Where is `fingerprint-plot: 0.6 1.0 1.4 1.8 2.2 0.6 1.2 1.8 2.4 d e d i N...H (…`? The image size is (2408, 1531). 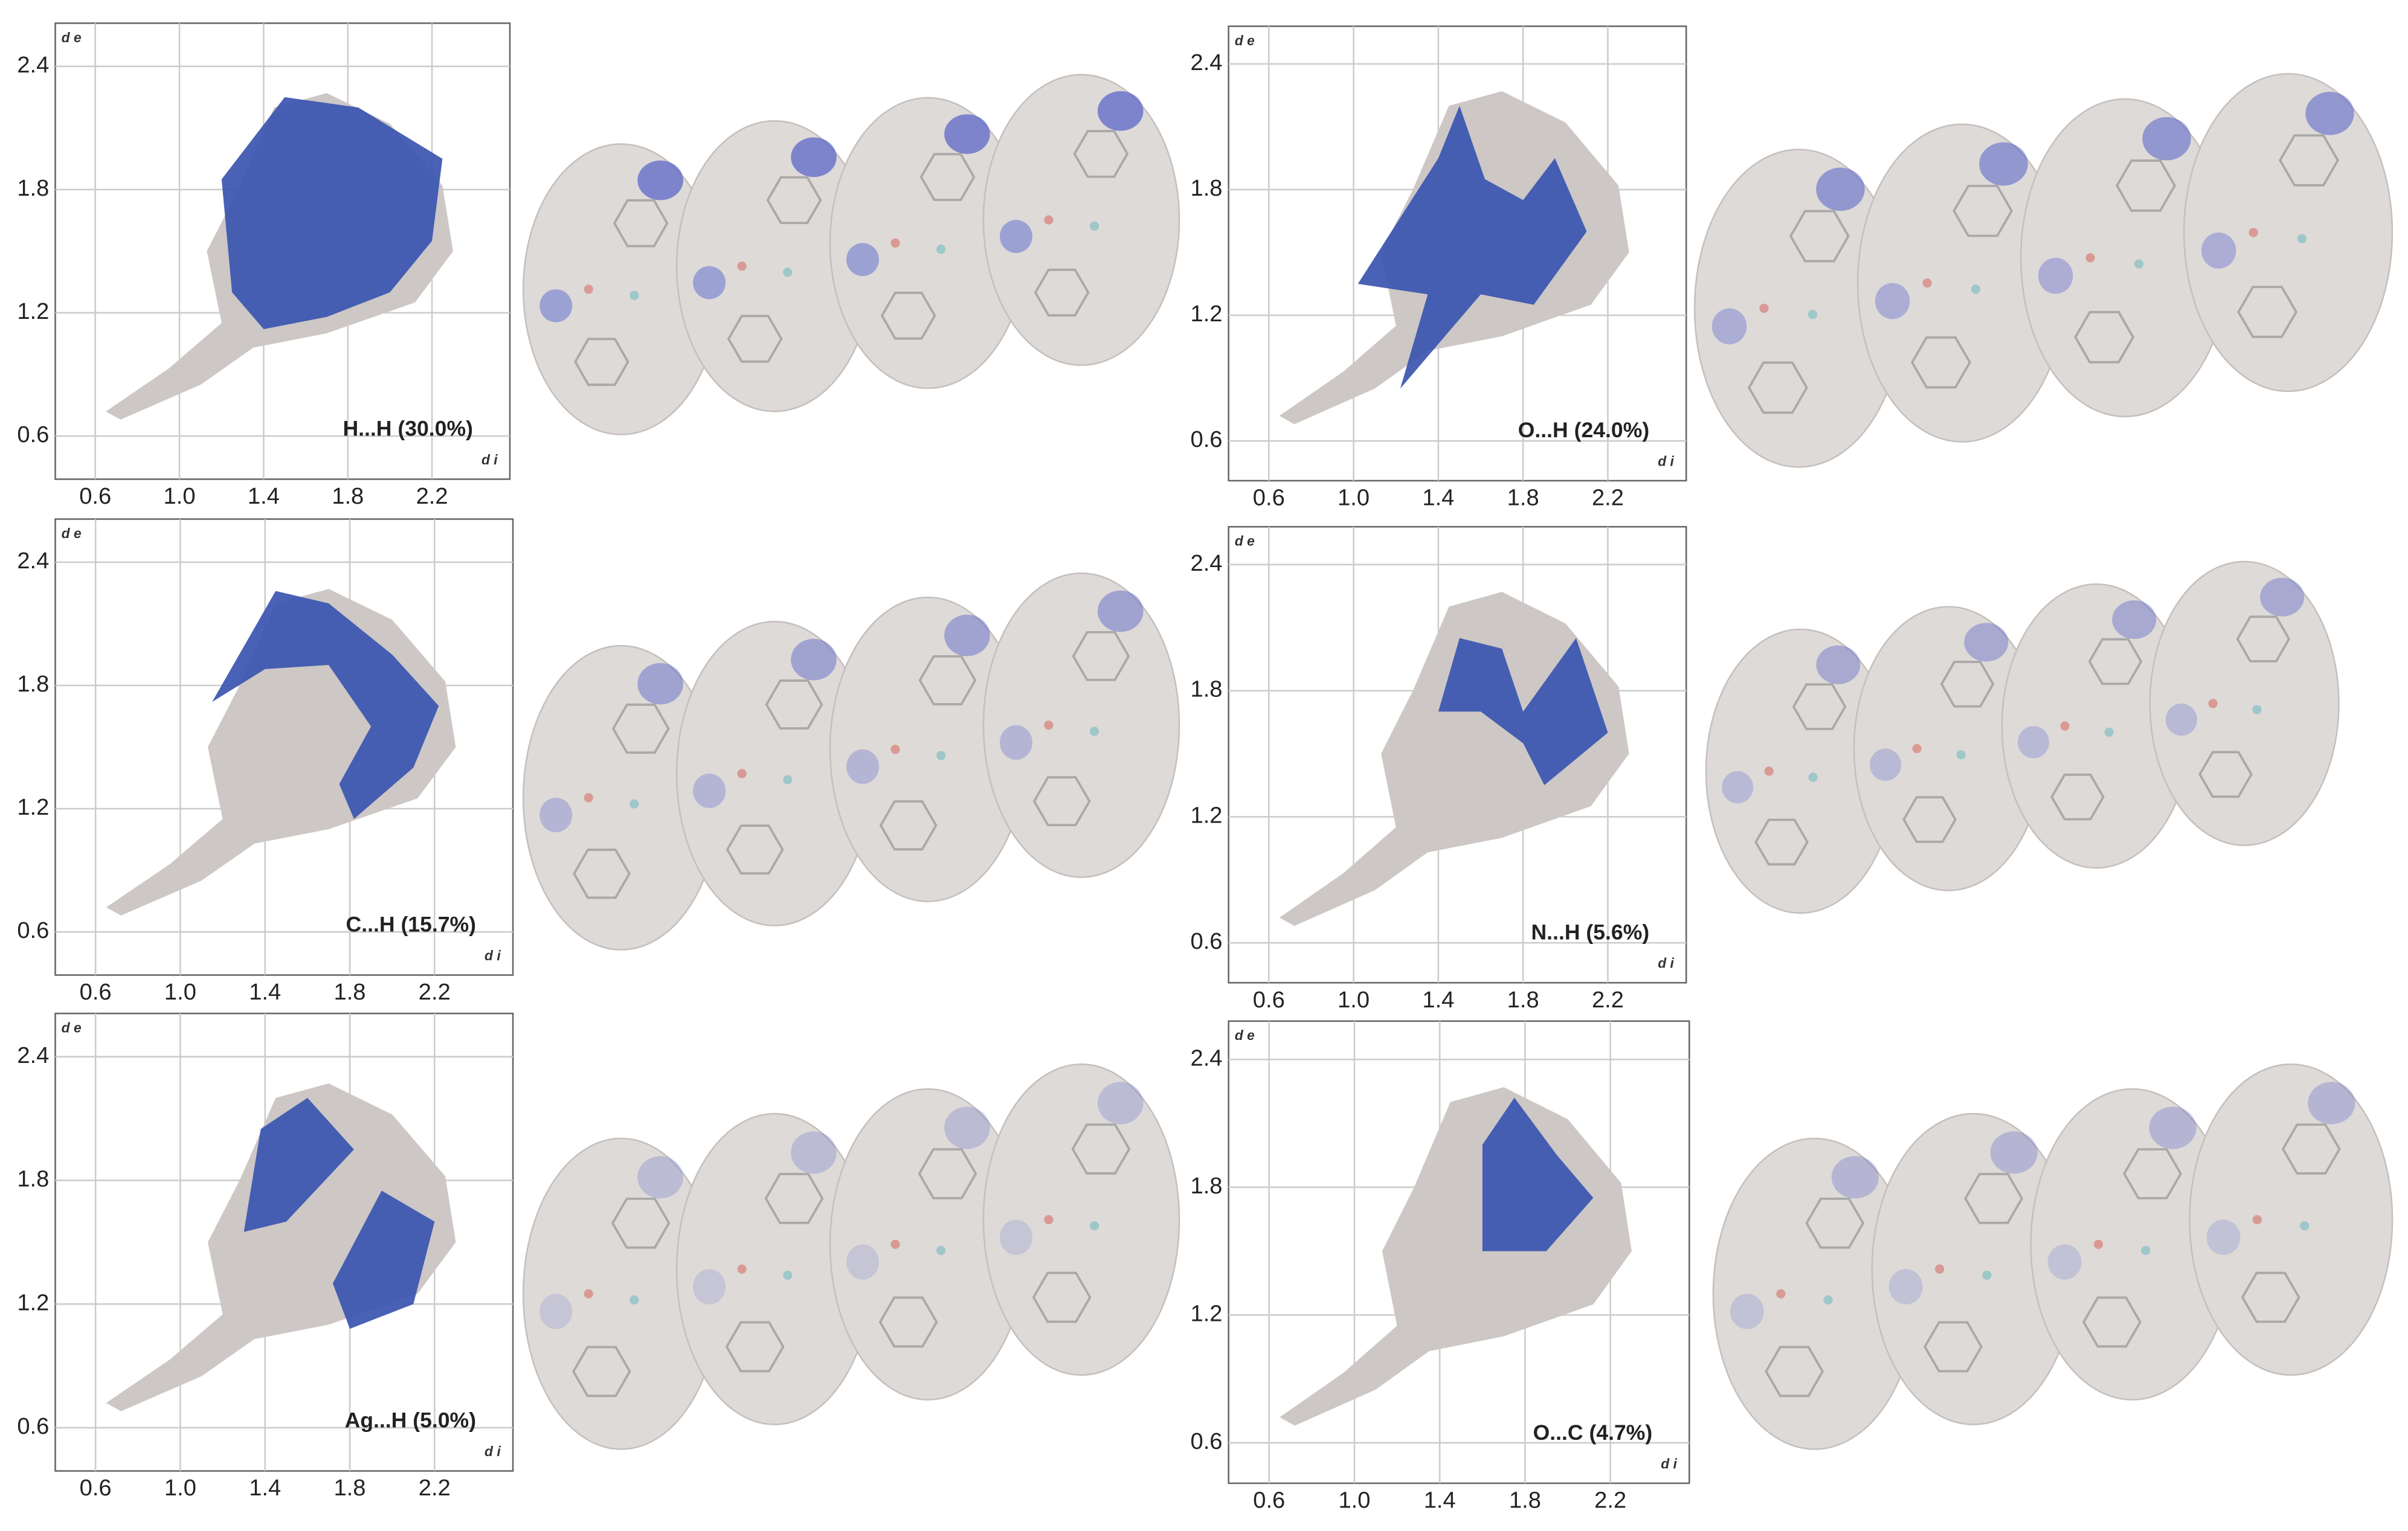 fingerprint-plot: 0.6 1.0 1.4 1.8 2.2 0.6 1.2 1.8 2.4 d e d i N...H (… is located at coordinates (1439, 769).